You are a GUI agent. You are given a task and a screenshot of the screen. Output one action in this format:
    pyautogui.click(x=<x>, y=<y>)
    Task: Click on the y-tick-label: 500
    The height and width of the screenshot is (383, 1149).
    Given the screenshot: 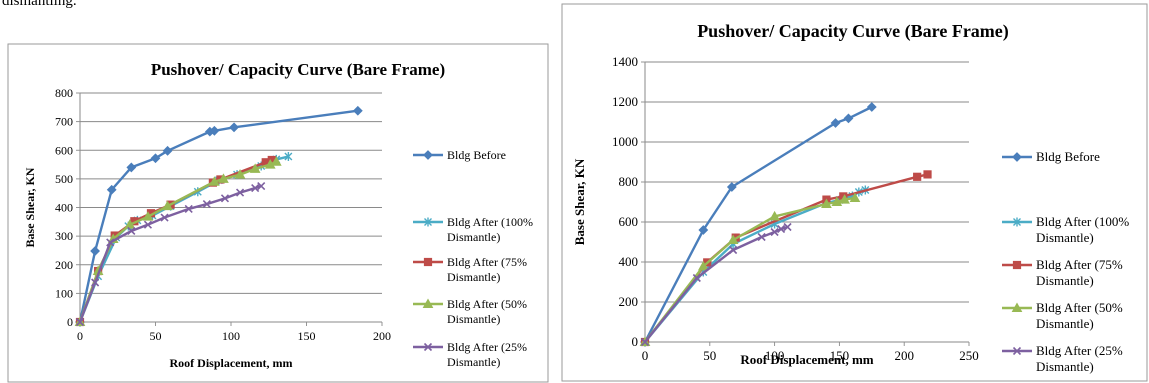 What is the action you would take?
    pyautogui.click(x=64, y=179)
    